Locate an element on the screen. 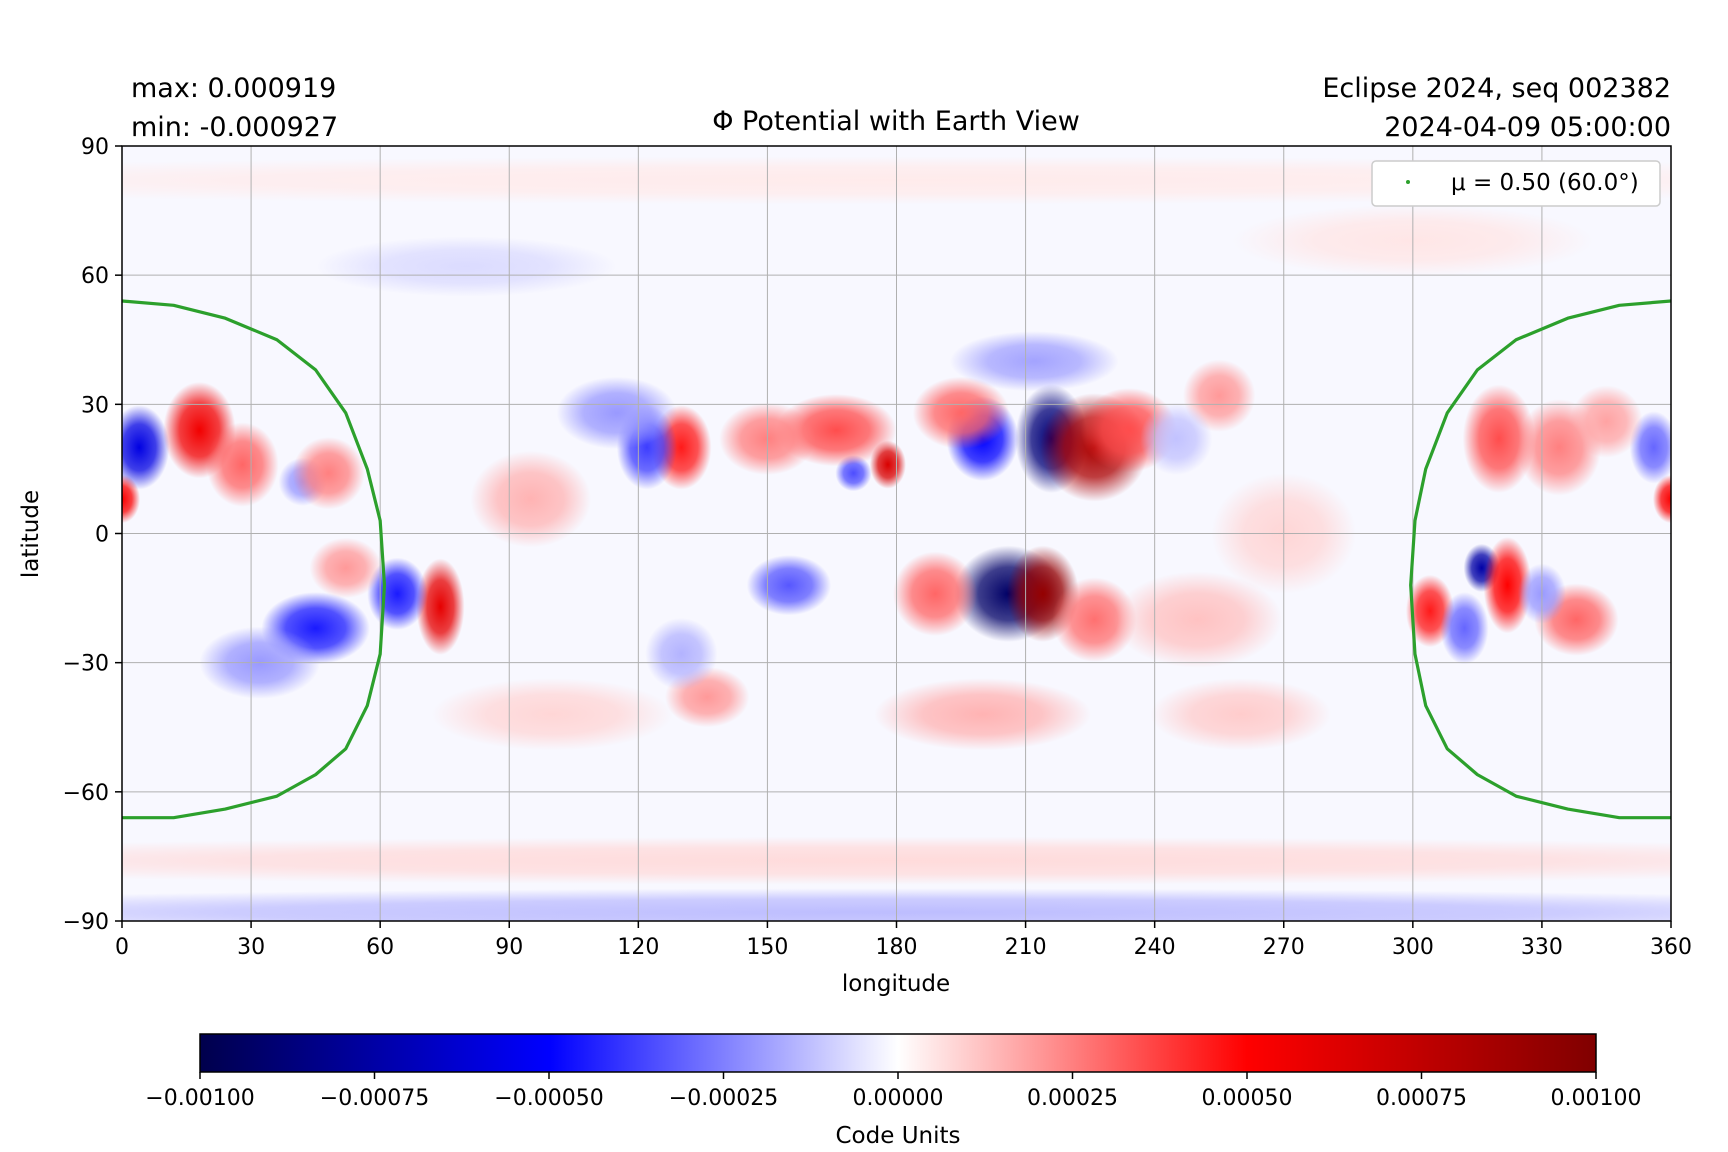 The height and width of the screenshot is (1152, 1728). run-label: Eclipse 2024, seq 002382 is located at coordinates (1496, 88).